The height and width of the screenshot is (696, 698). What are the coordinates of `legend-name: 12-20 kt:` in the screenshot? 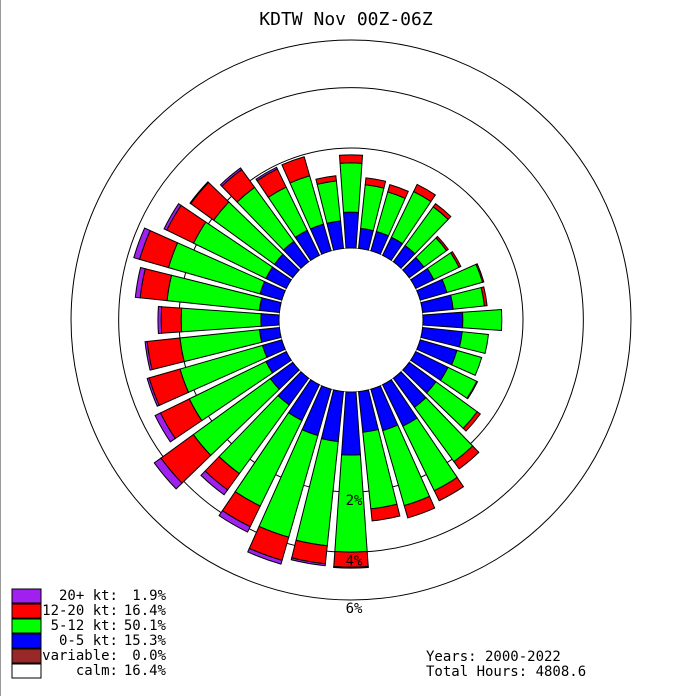 It's located at (80, 611).